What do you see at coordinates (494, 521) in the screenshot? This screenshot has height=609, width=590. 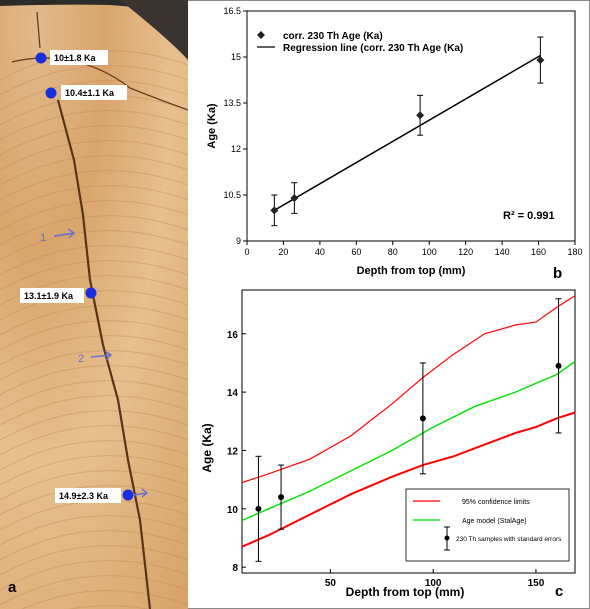 I see `legend-c-entry-2: Age model (StalAge)` at bounding box center [494, 521].